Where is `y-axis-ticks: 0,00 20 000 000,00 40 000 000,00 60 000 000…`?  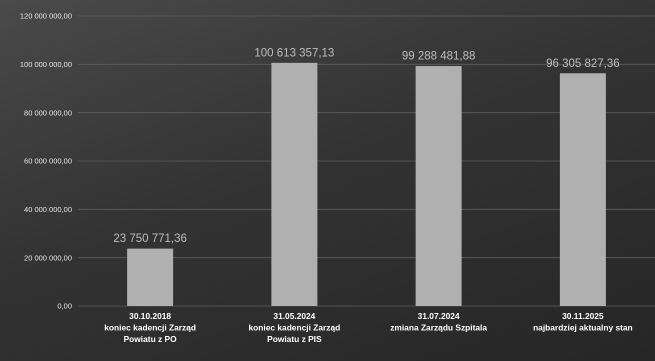 y-axis-ticks: 0,00 20 000 000,00 40 000 000,00 60 000 000… is located at coordinates (46, 161).